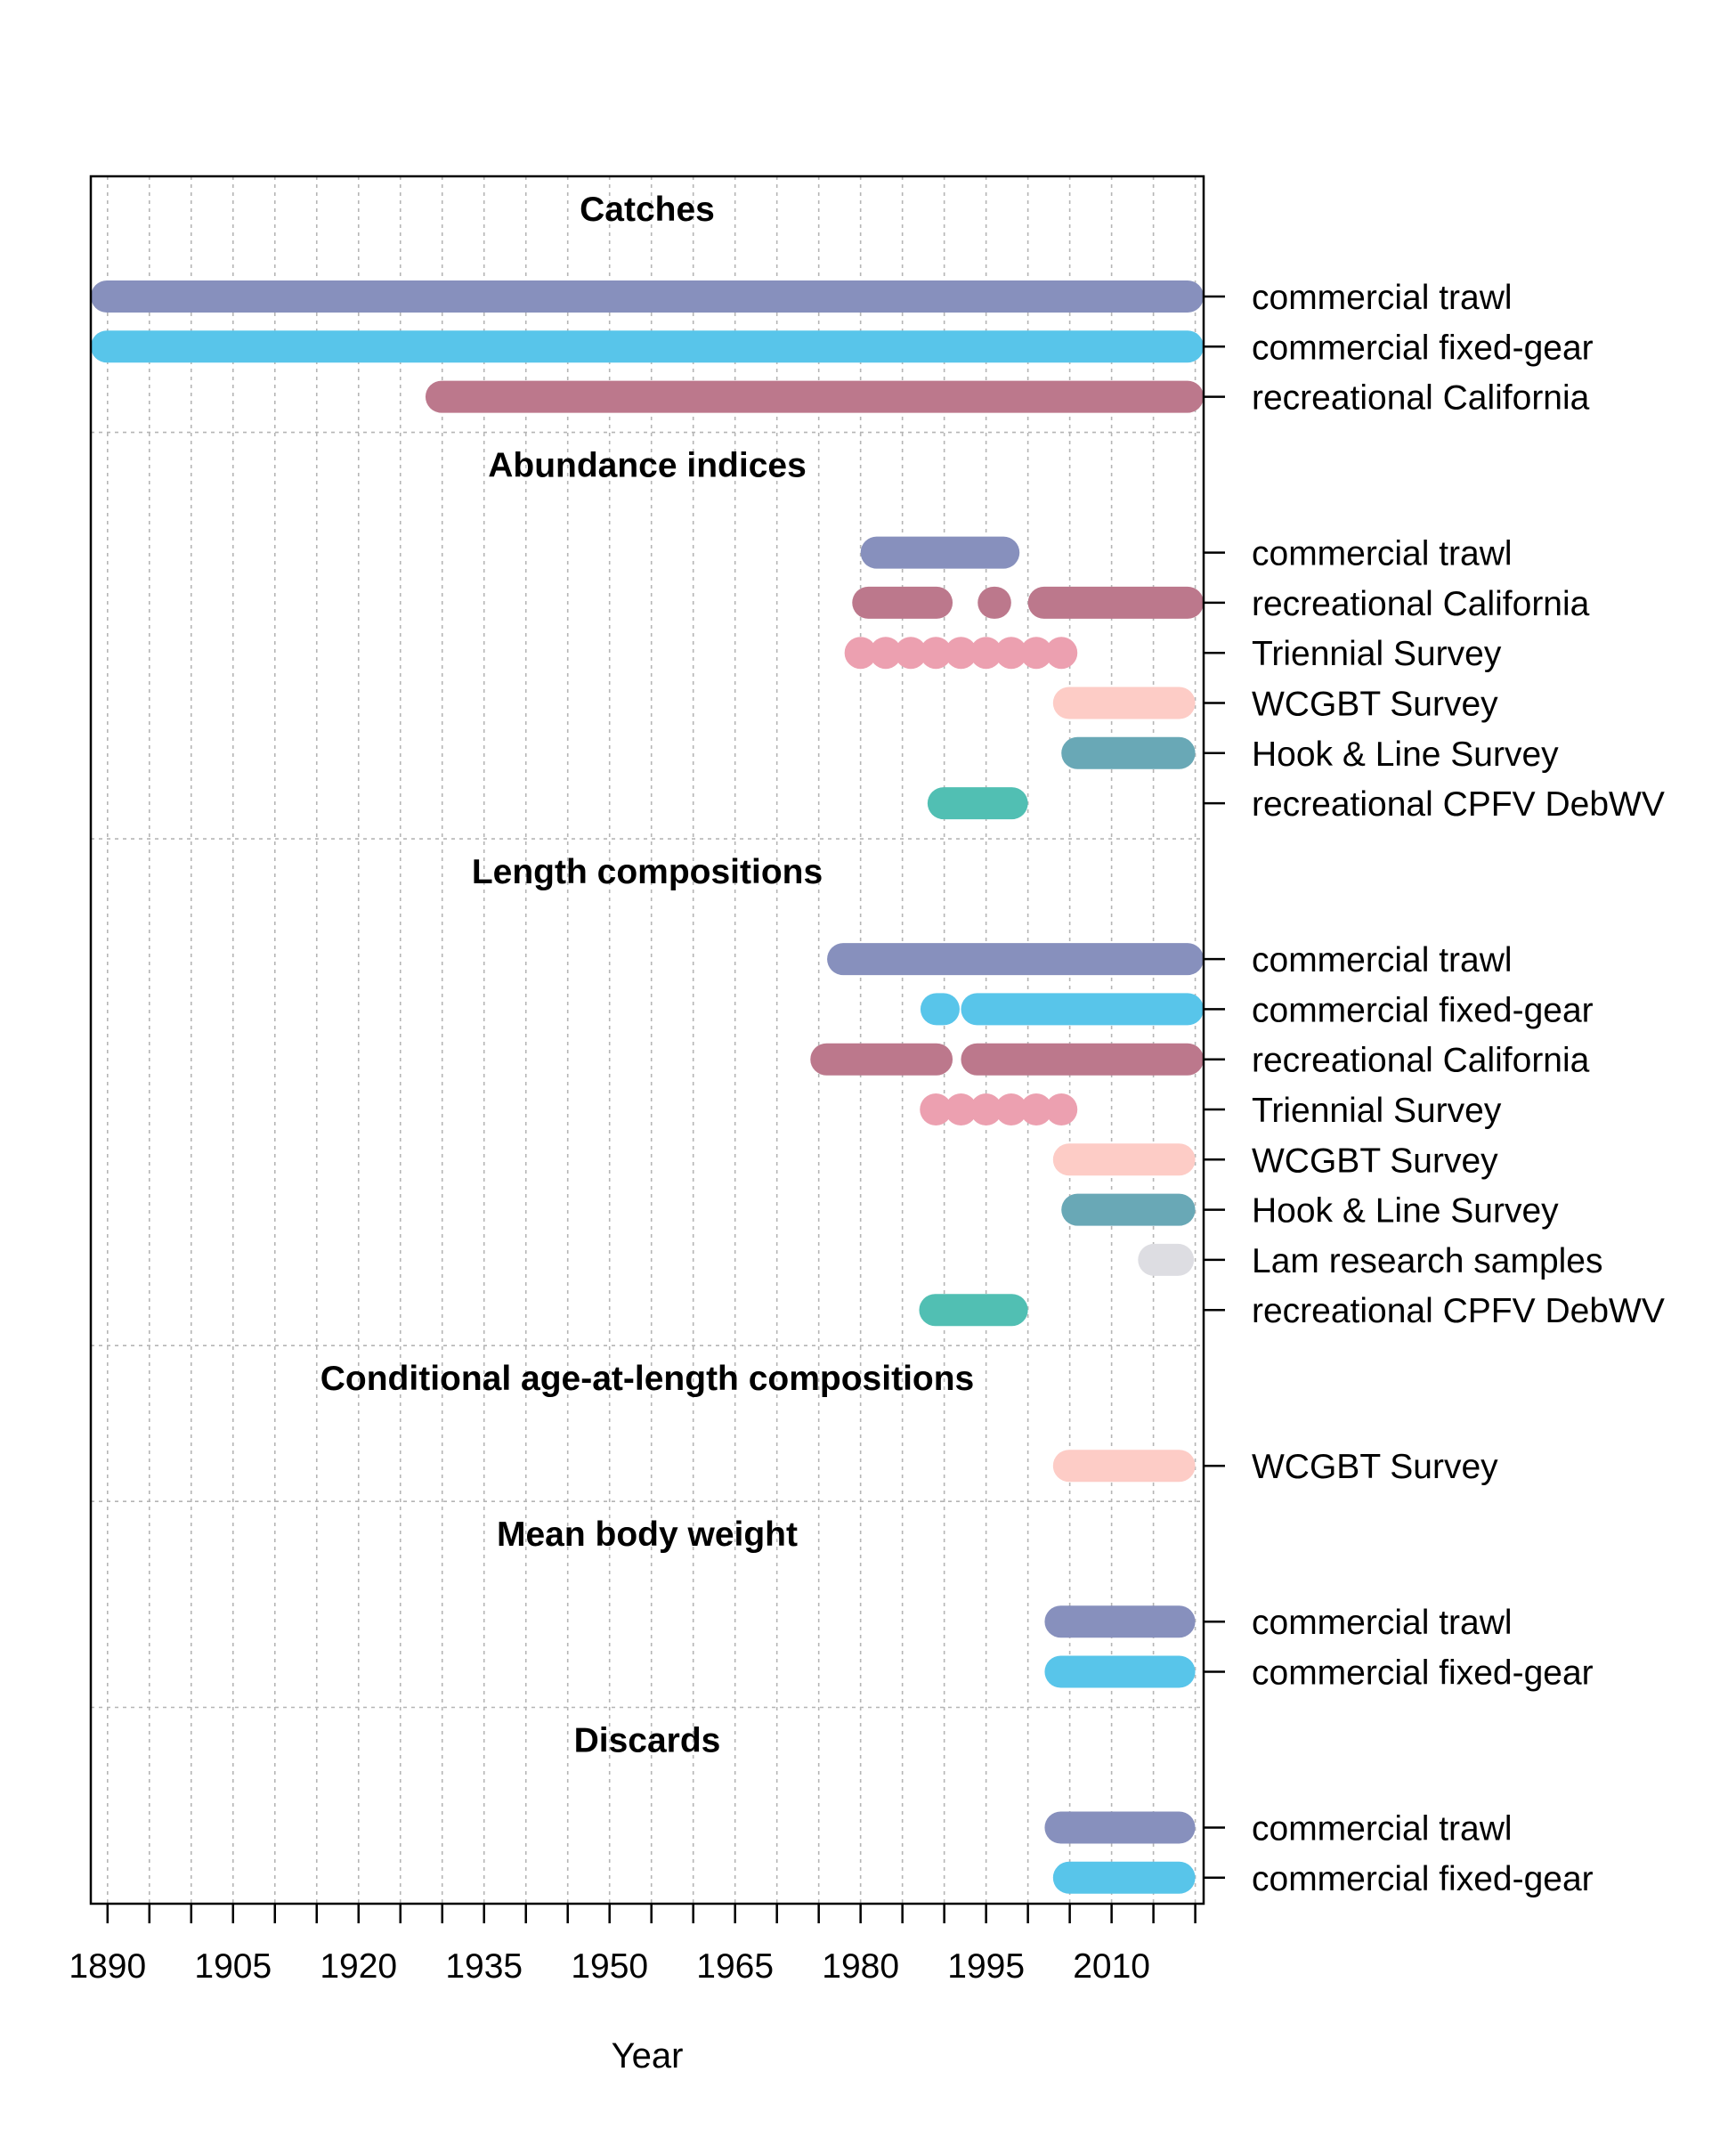 The width and height of the screenshot is (1736, 2137). Describe the element at coordinates (609, 1966) in the screenshot. I see `x-tick-label: 1950` at that location.